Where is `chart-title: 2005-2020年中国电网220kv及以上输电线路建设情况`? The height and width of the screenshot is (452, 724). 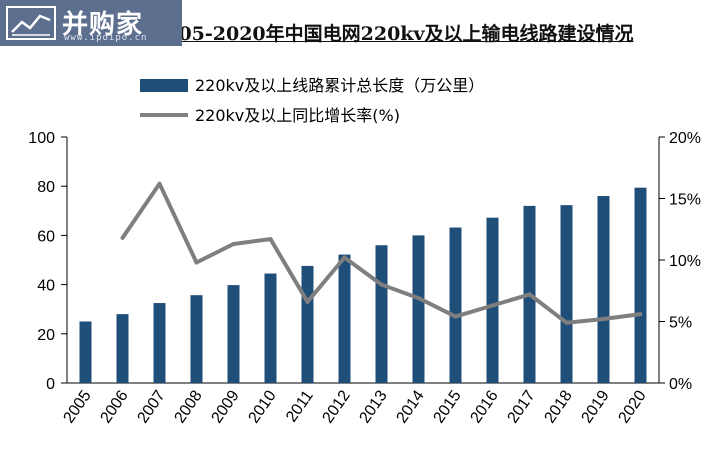
chart-title: 2005-2020年中国电网220kv及以上输电线路建设情况 is located at coordinates (393, 34).